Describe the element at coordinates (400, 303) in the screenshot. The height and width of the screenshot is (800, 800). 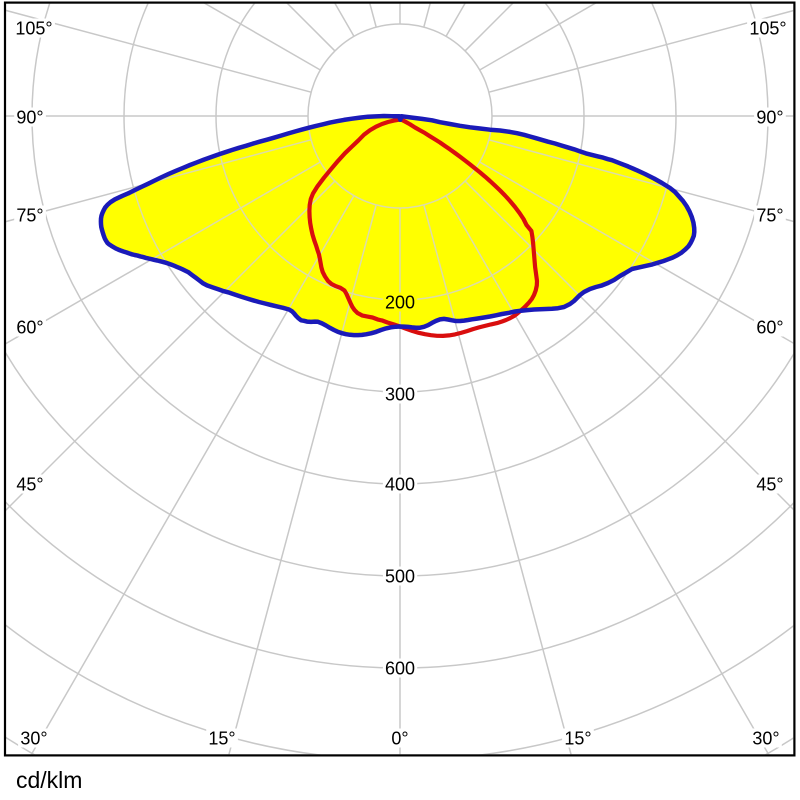
I see `svg-text: 200` at that location.